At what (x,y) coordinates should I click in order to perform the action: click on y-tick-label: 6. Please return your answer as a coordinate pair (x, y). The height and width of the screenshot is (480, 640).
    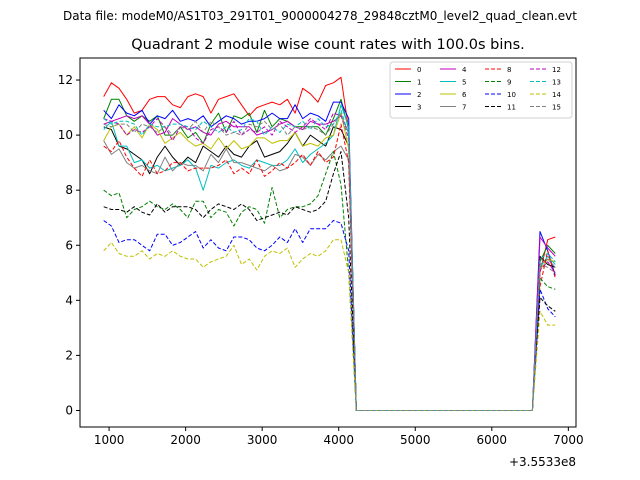
    Looking at the image, I should click on (69, 245).